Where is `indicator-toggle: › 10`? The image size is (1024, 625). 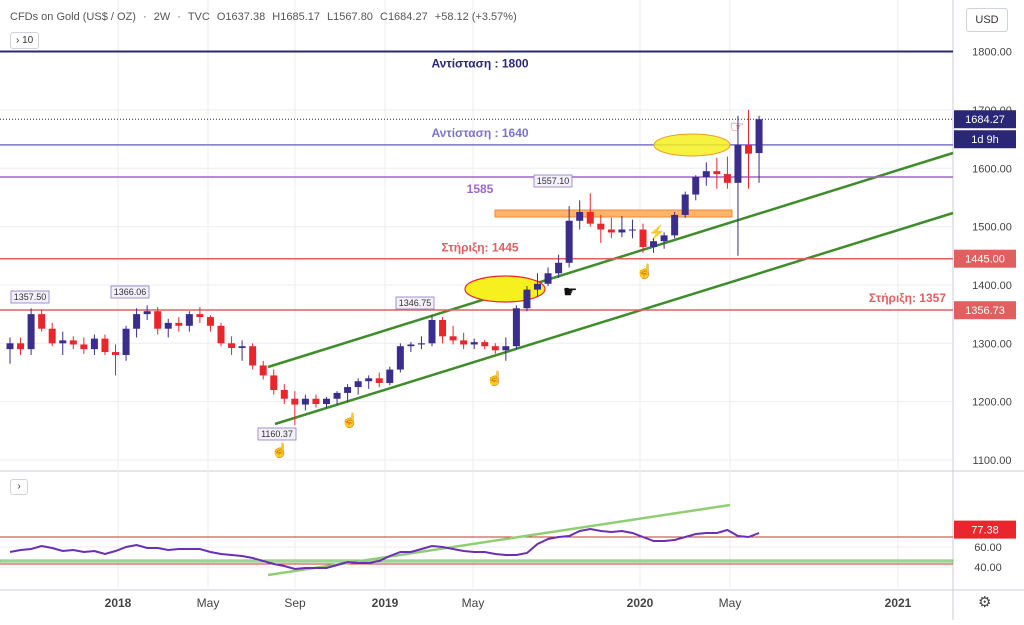 indicator-toggle: › 10 is located at coordinates (25, 40).